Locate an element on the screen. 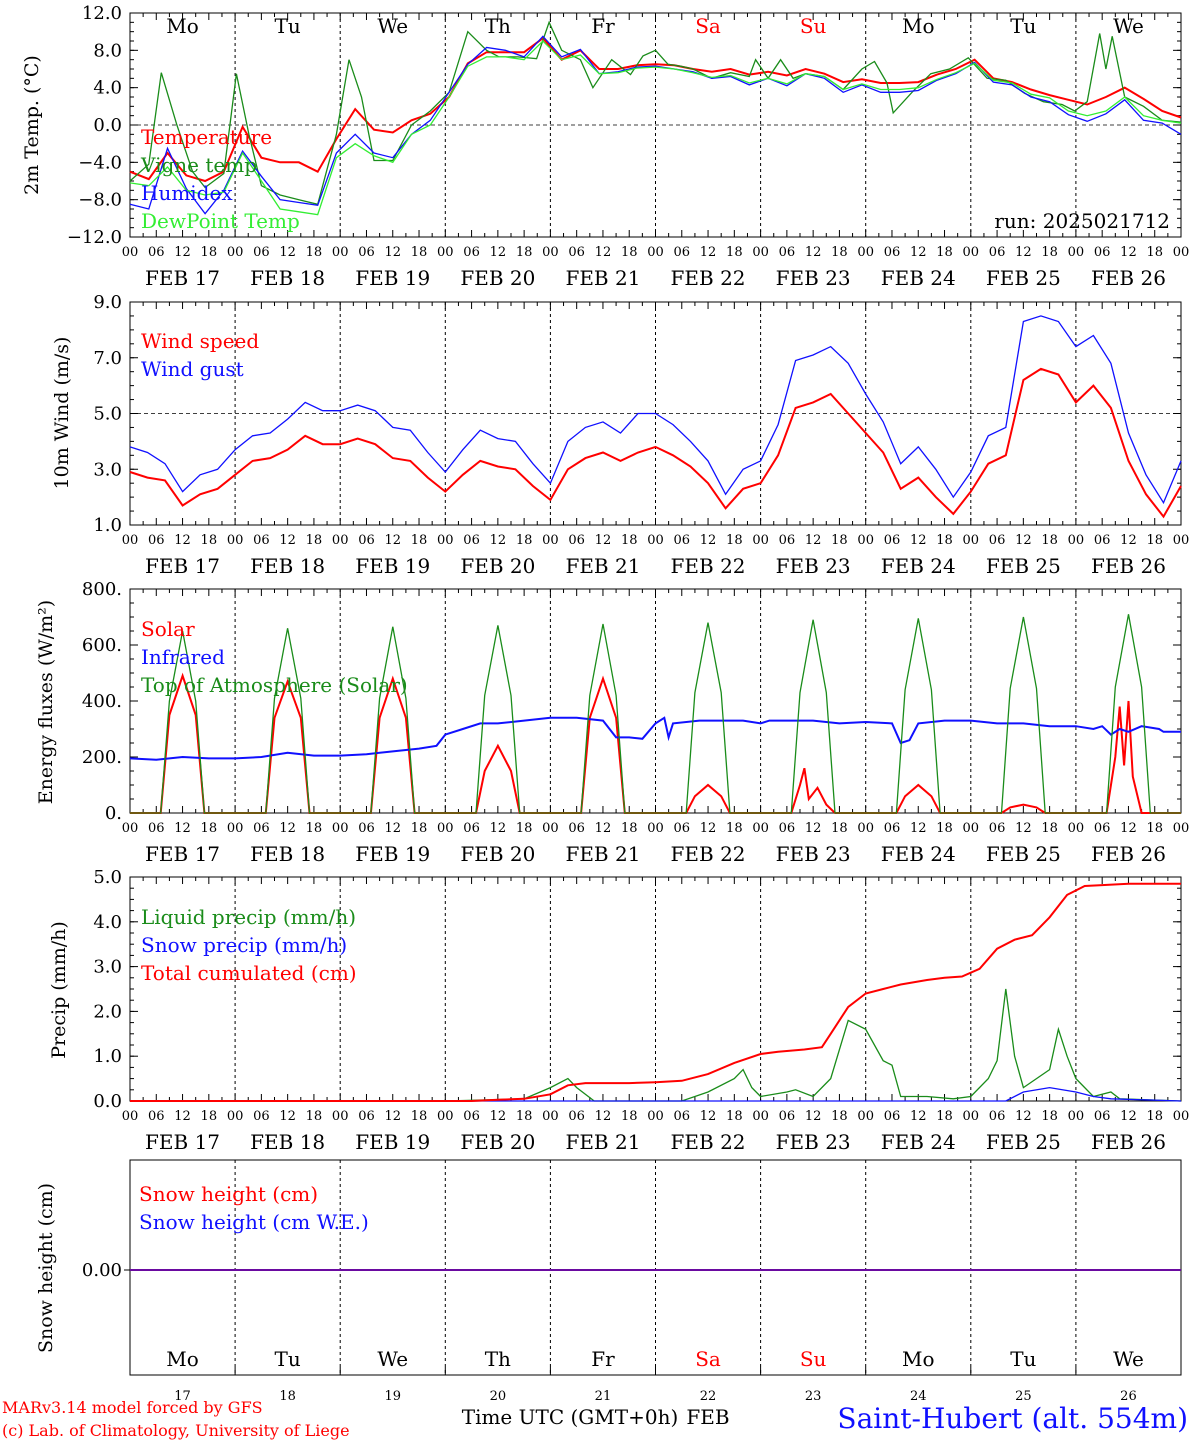 Image resolution: width=1194 pixels, height=1440 pixels. legend-entry: Total cumulated (cm) is located at coordinates (249, 973).